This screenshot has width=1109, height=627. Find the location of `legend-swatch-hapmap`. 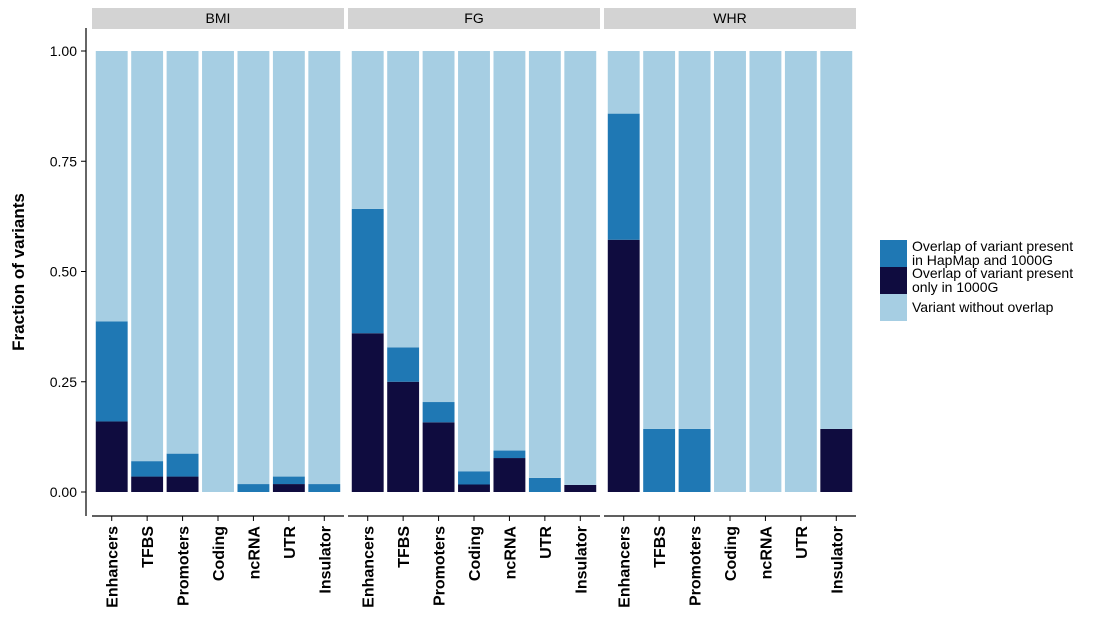

legend-swatch-hapmap is located at coordinates (893, 253).